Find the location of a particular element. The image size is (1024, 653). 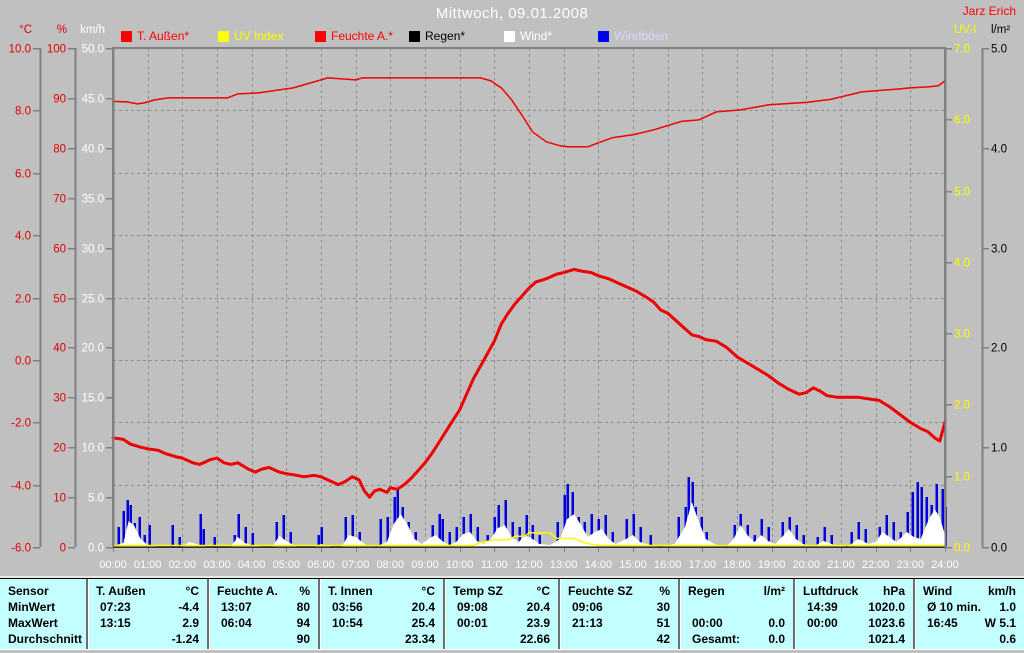

axis-tick-label: 60 is located at coordinates (59, 250).